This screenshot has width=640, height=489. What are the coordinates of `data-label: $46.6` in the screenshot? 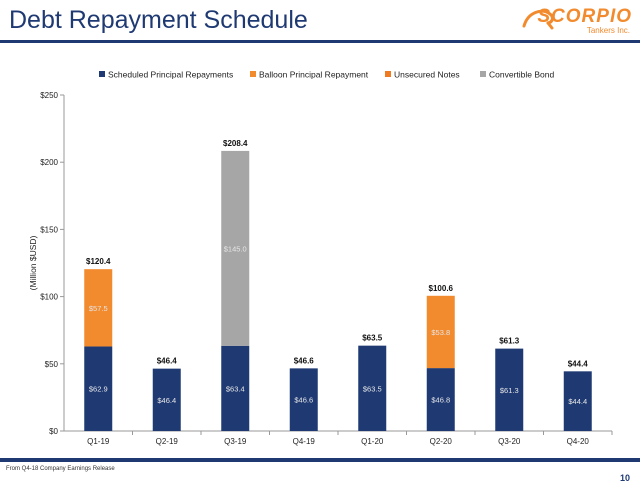 It's located at (303, 400).